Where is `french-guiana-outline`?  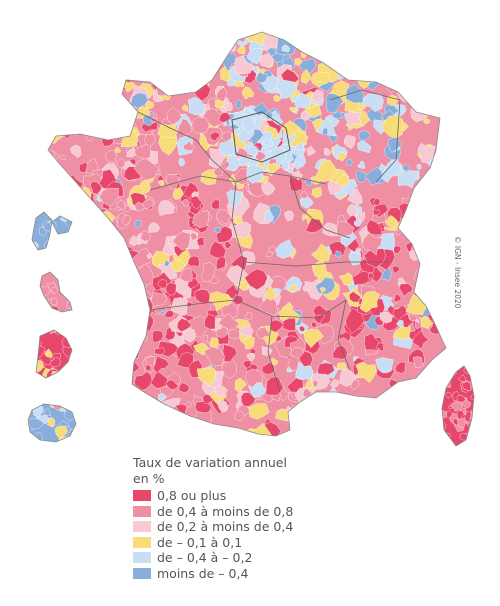
french-guiana-outline is located at coordinates (54, 354).